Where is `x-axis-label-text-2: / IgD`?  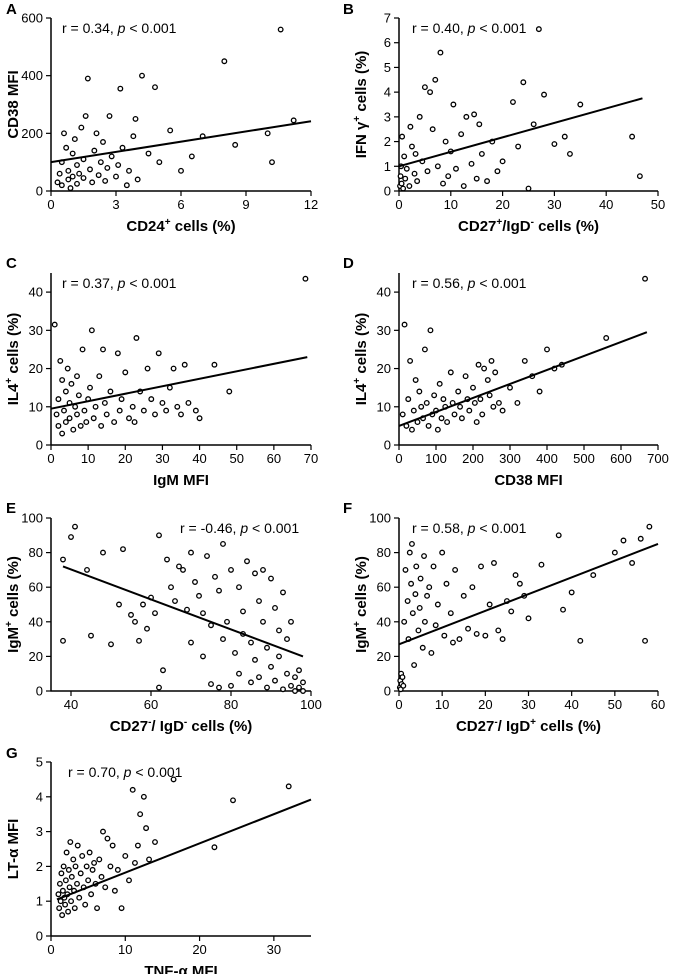
x-axis-label-text-2: / IgD is located at coordinates (167, 726).